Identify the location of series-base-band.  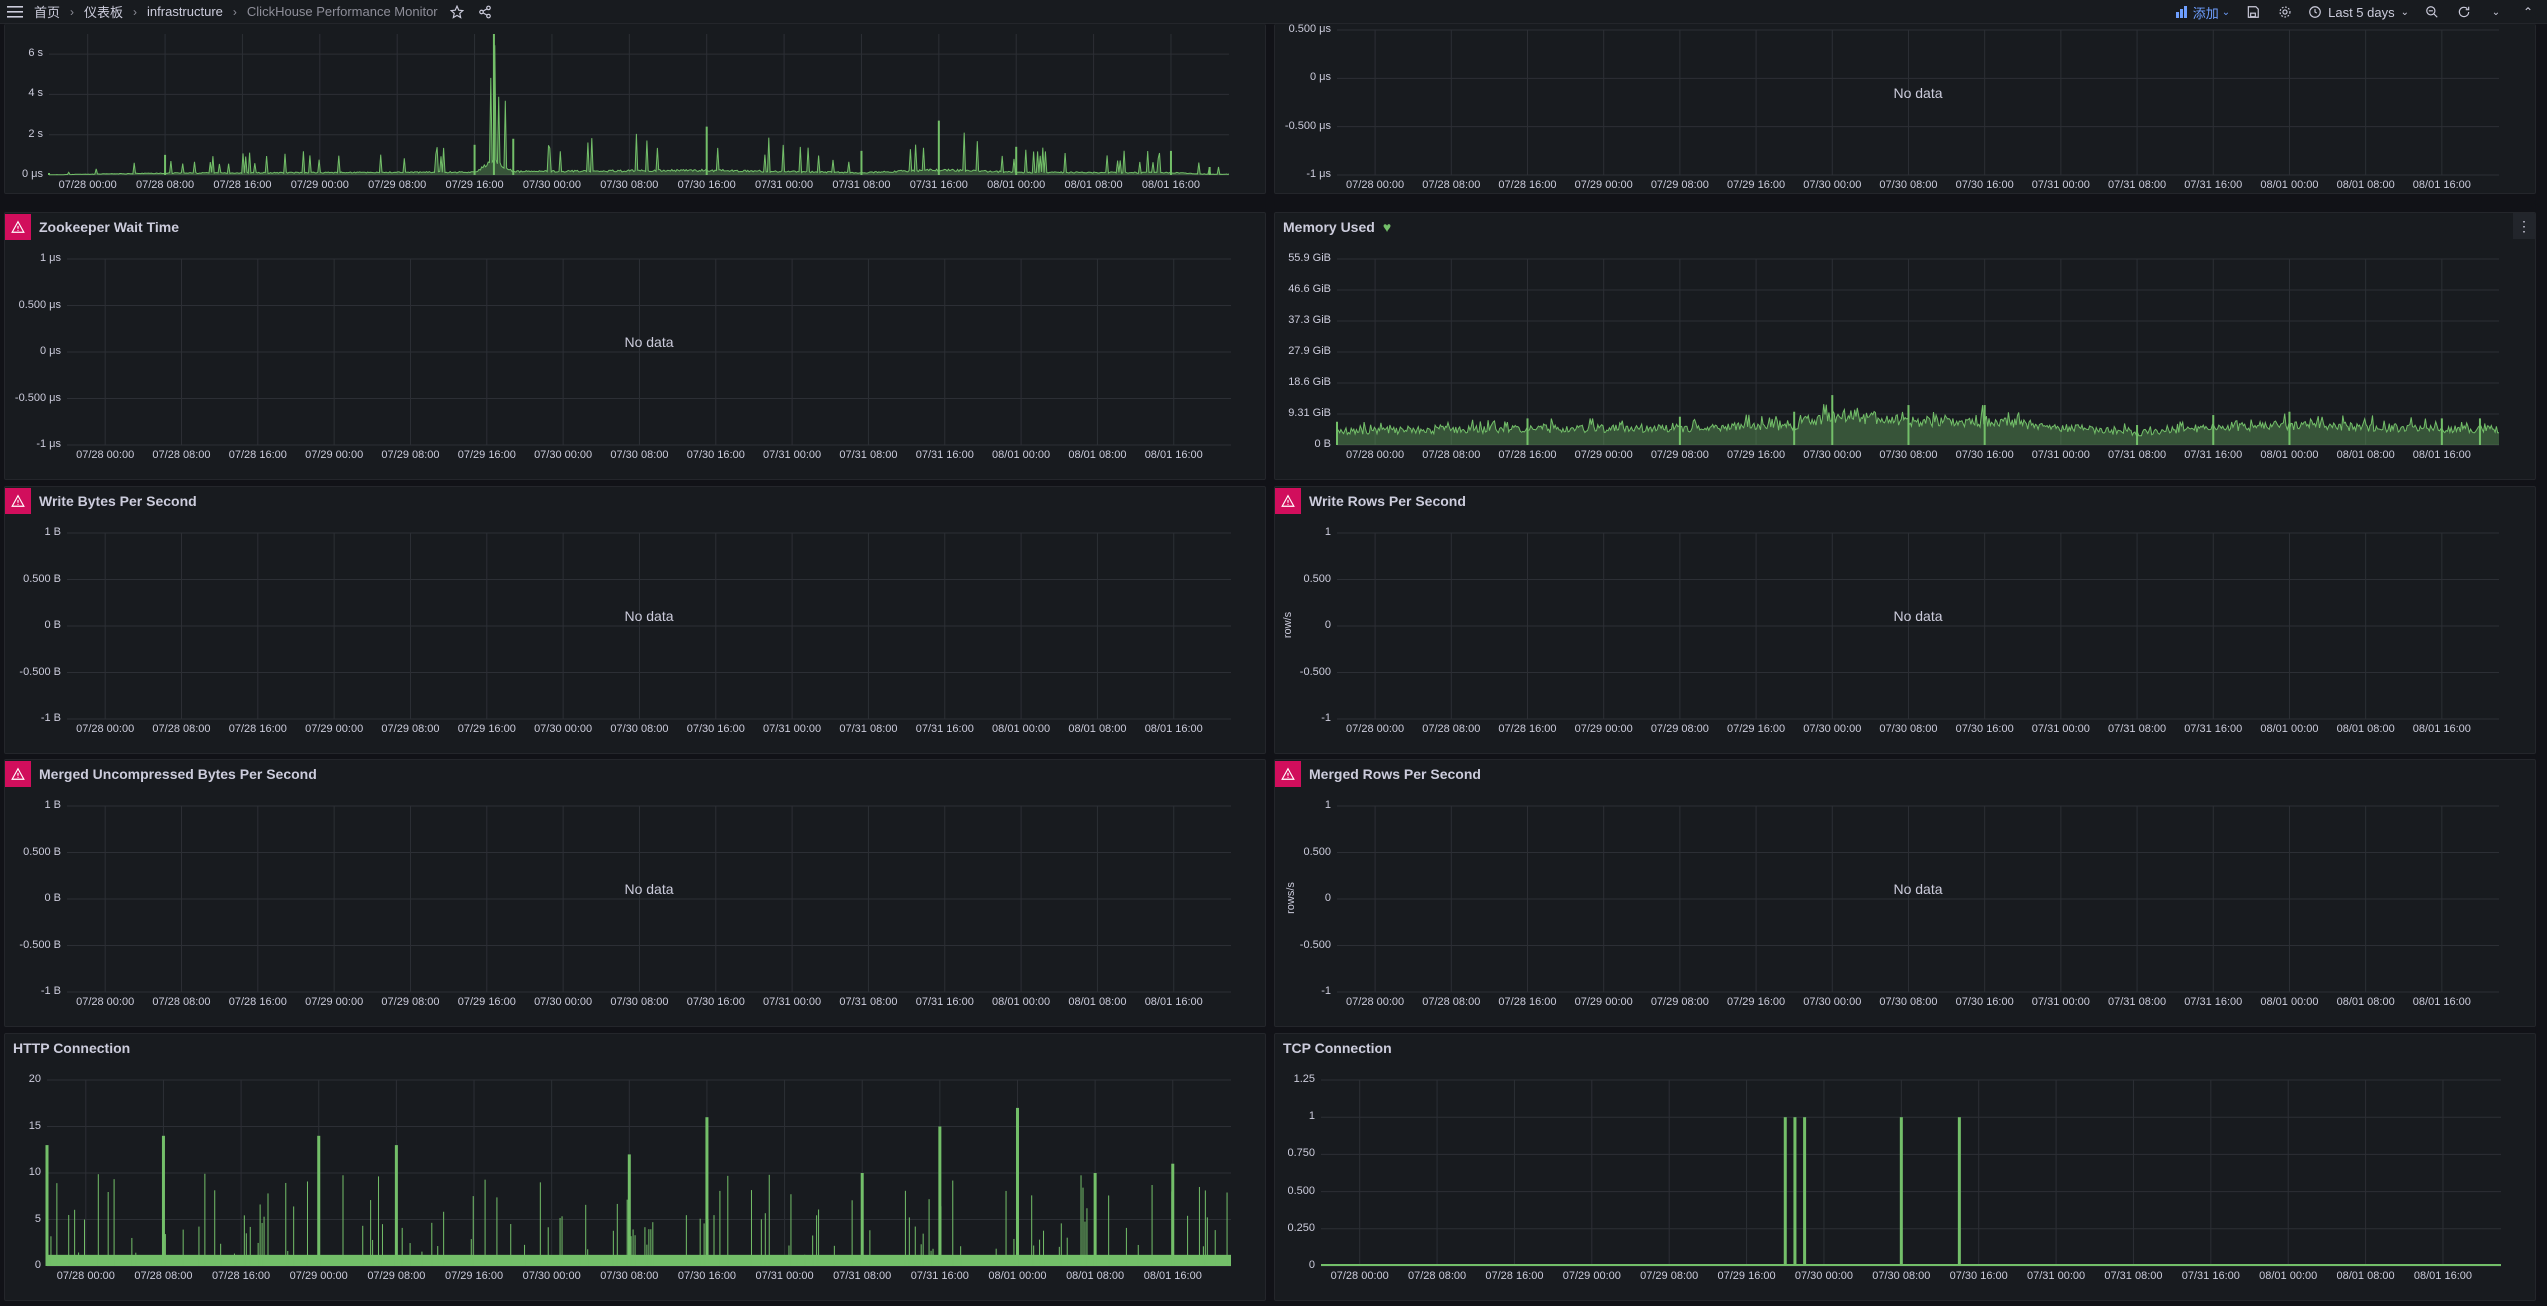
(639, 1260).